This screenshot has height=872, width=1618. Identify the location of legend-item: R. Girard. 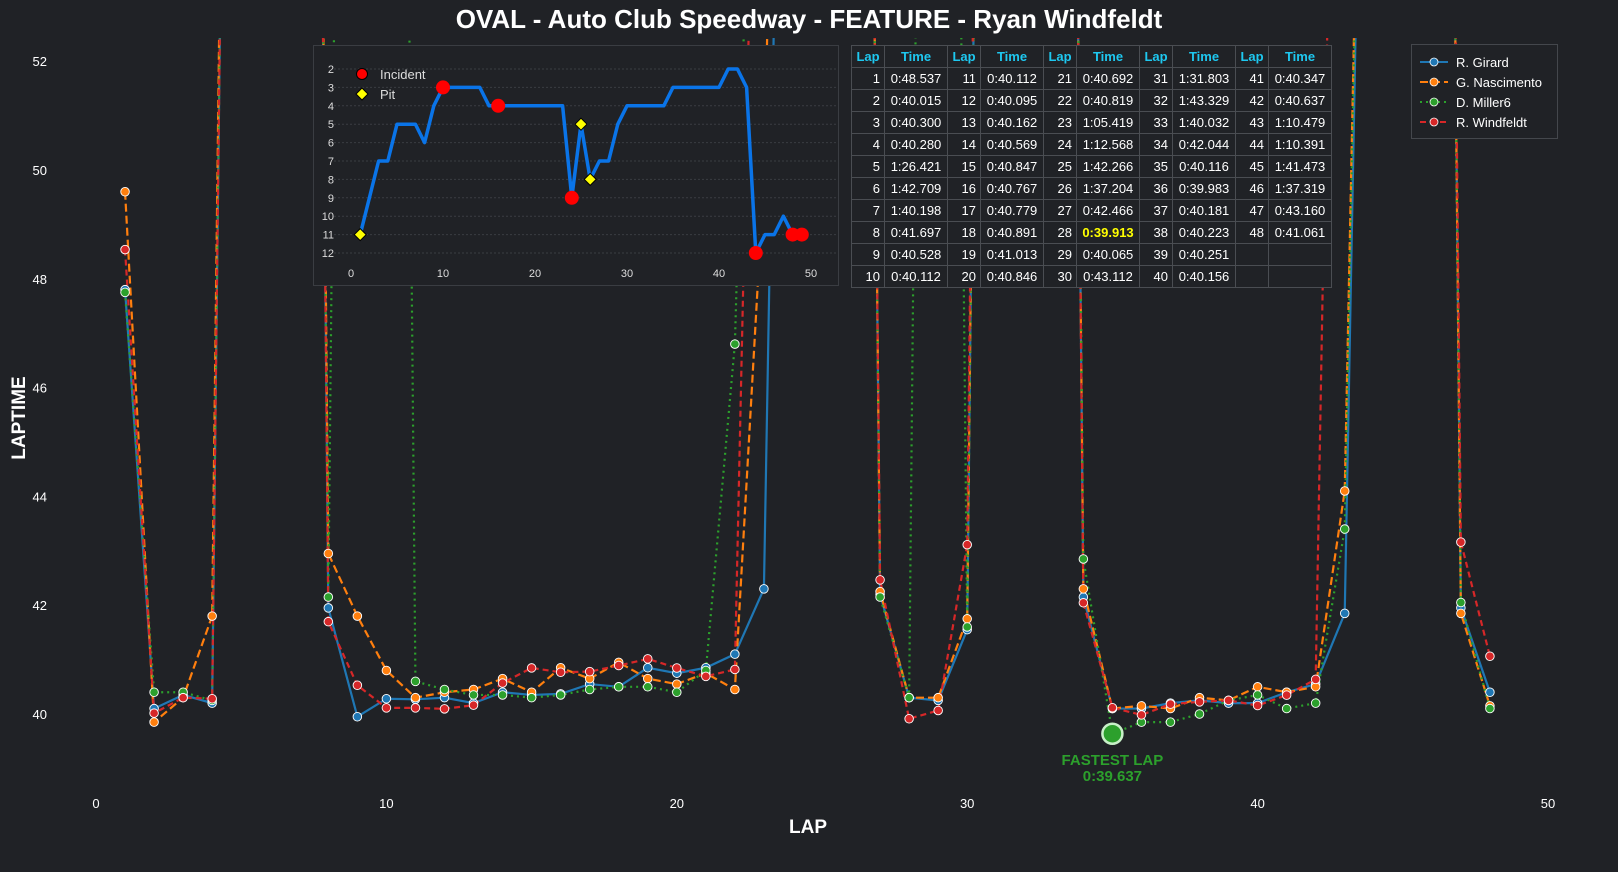
(1464, 62).